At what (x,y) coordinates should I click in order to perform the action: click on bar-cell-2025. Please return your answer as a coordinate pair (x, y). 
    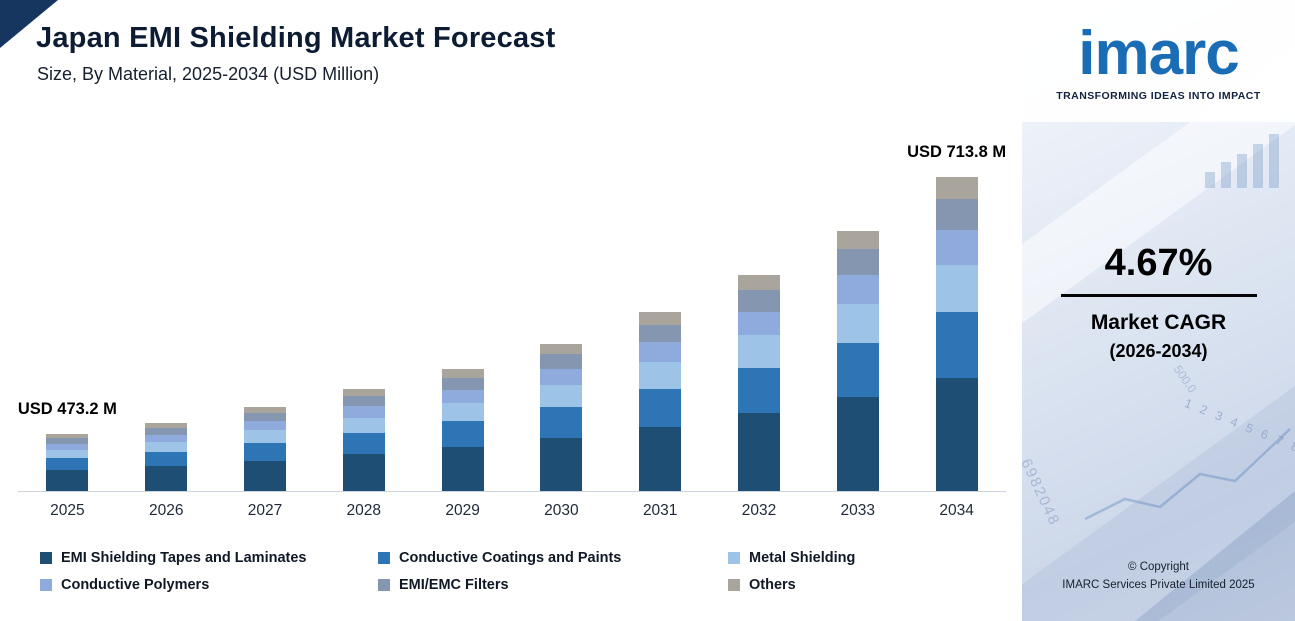
    Looking at the image, I should click on (67, 315).